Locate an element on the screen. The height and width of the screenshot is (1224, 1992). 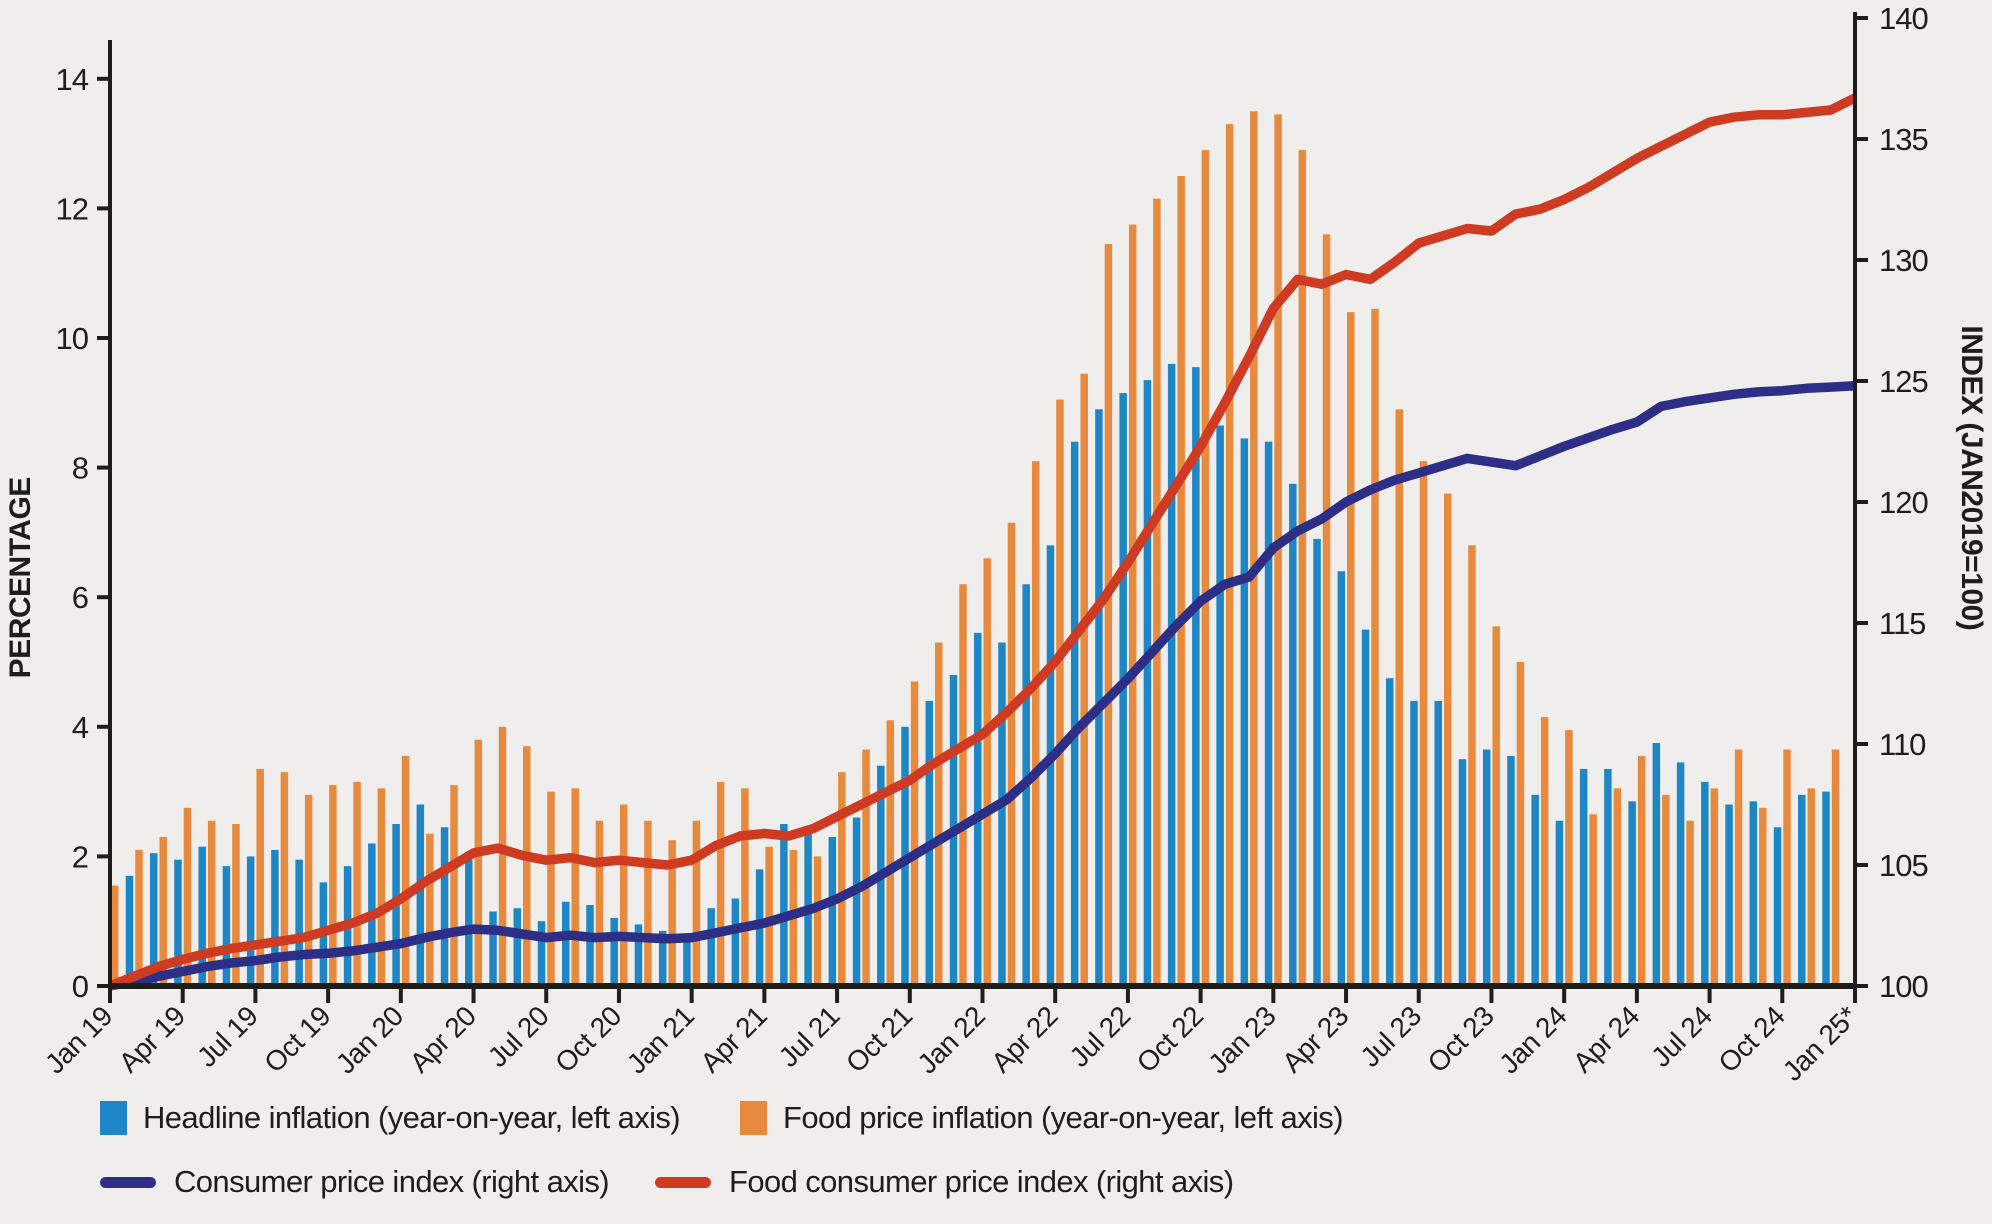
left-axis-tick-label: 2 is located at coordinates (80, 856).